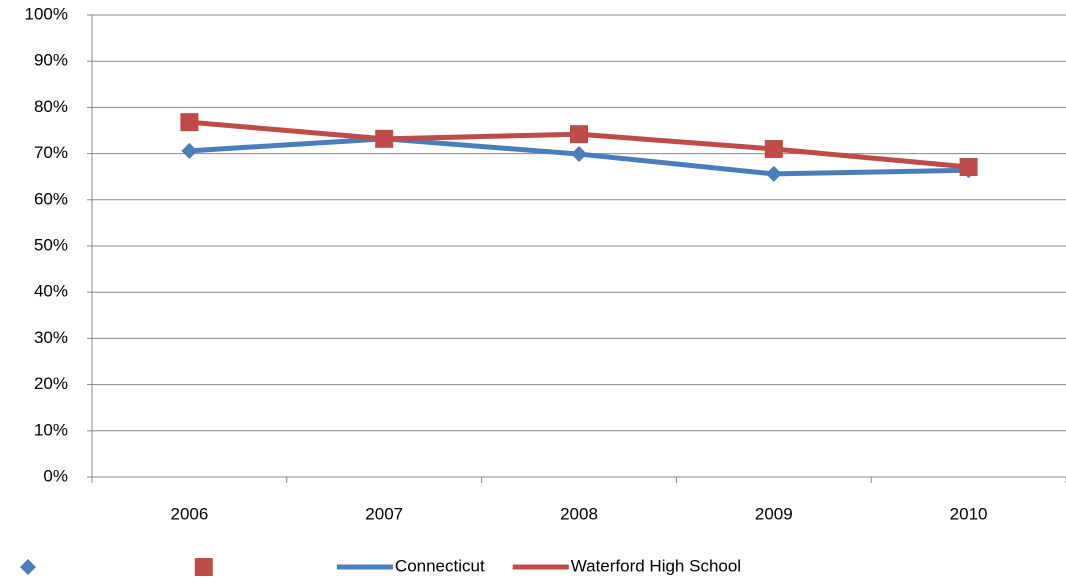 Image resolution: width=1066 pixels, height=583 pixels. I want to click on legend-label: Waterford High School, so click(656, 565).